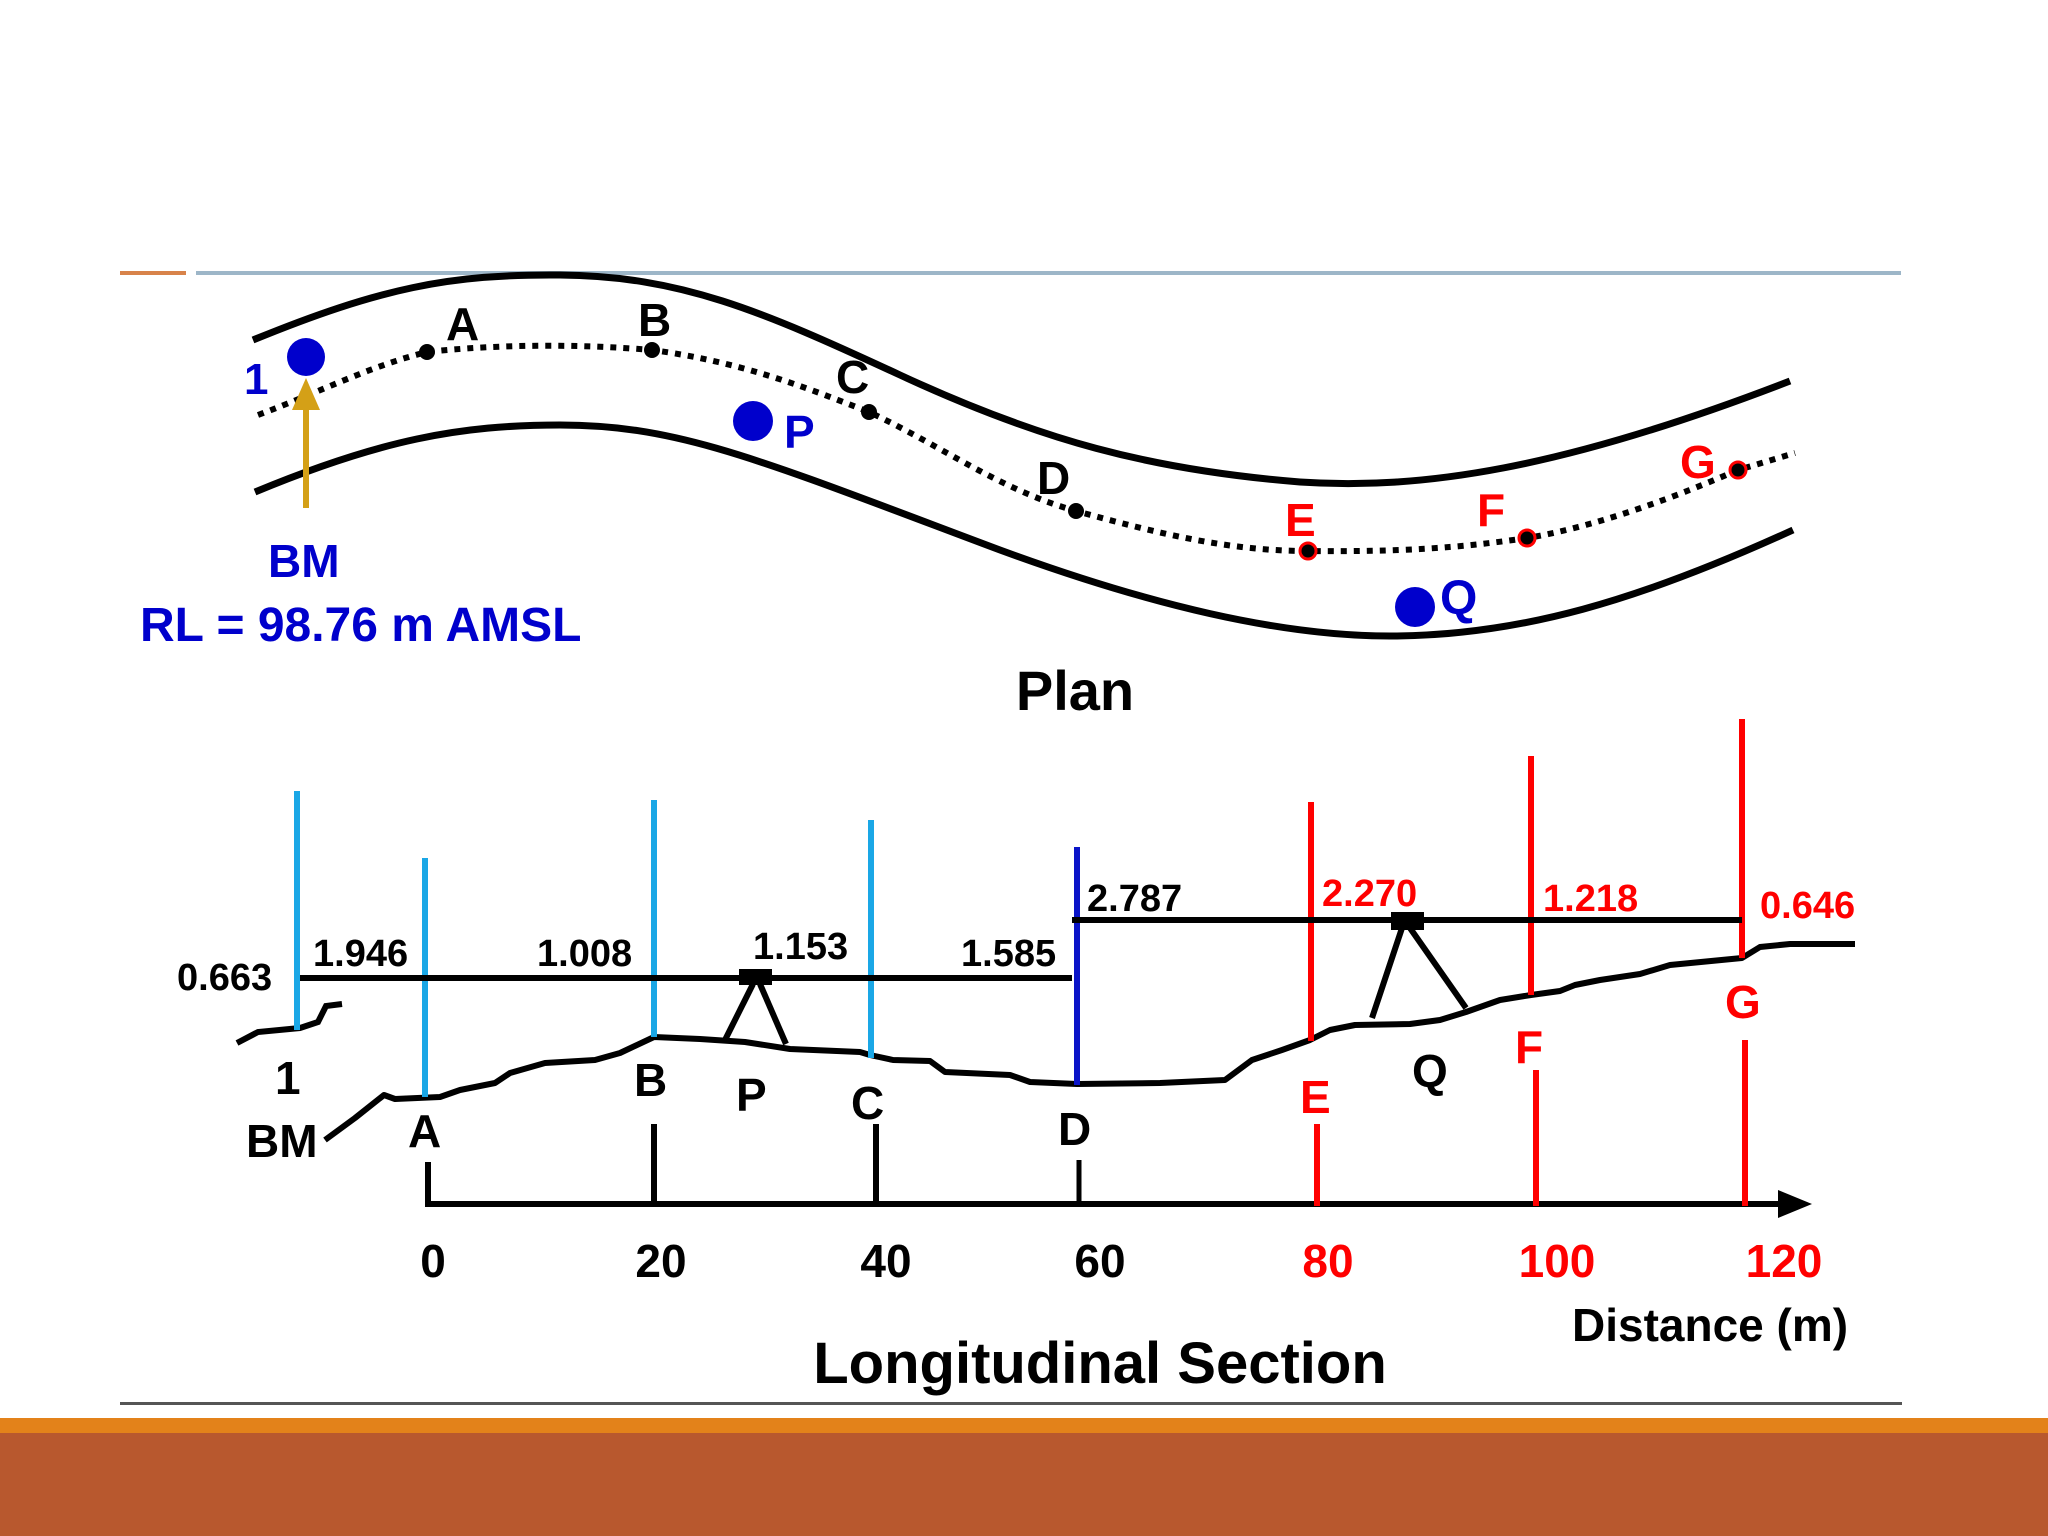 The height and width of the screenshot is (1536, 2048). What do you see at coordinates (288, 1078) in the screenshot?
I see `section-label-1: 1` at bounding box center [288, 1078].